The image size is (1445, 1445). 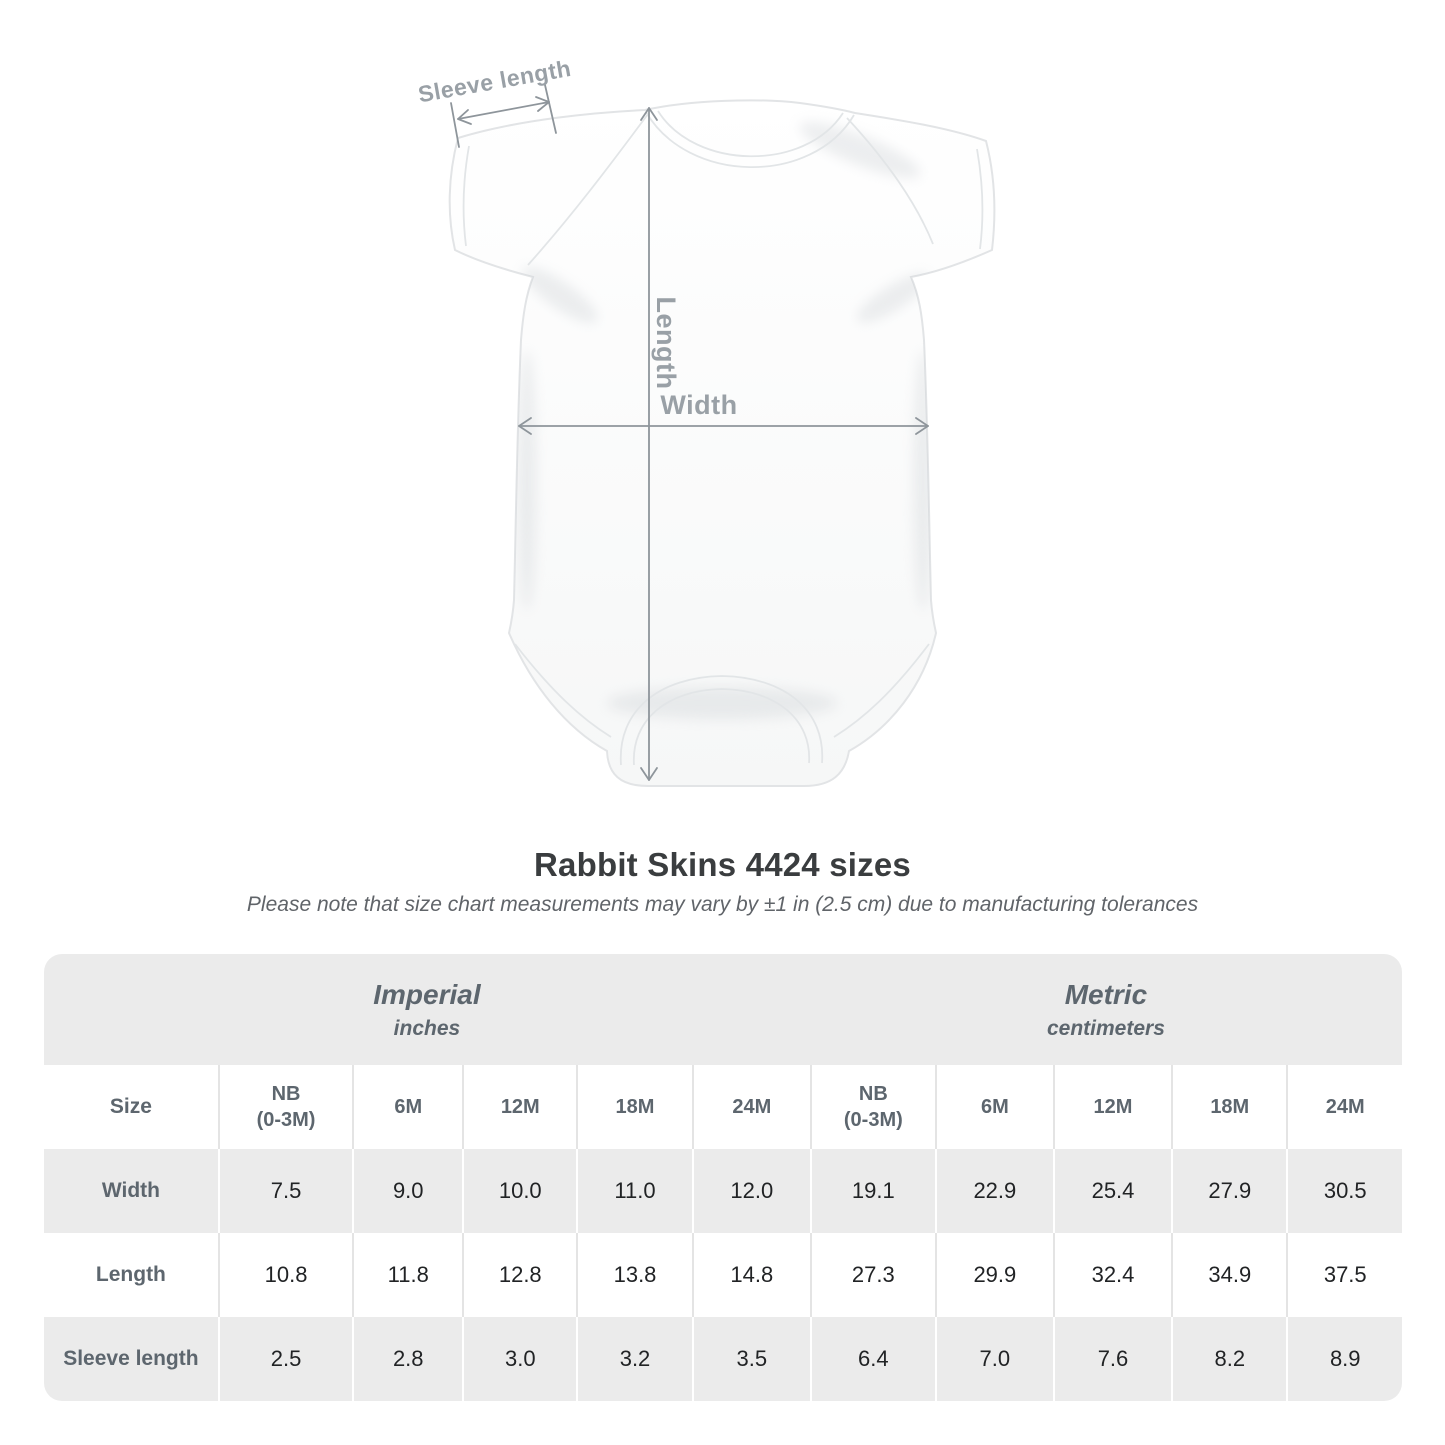 What do you see at coordinates (750, 1359) in the screenshot?
I see `cell-sleeve-length-imperial-24m: 3.5` at bounding box center [750, 1359].